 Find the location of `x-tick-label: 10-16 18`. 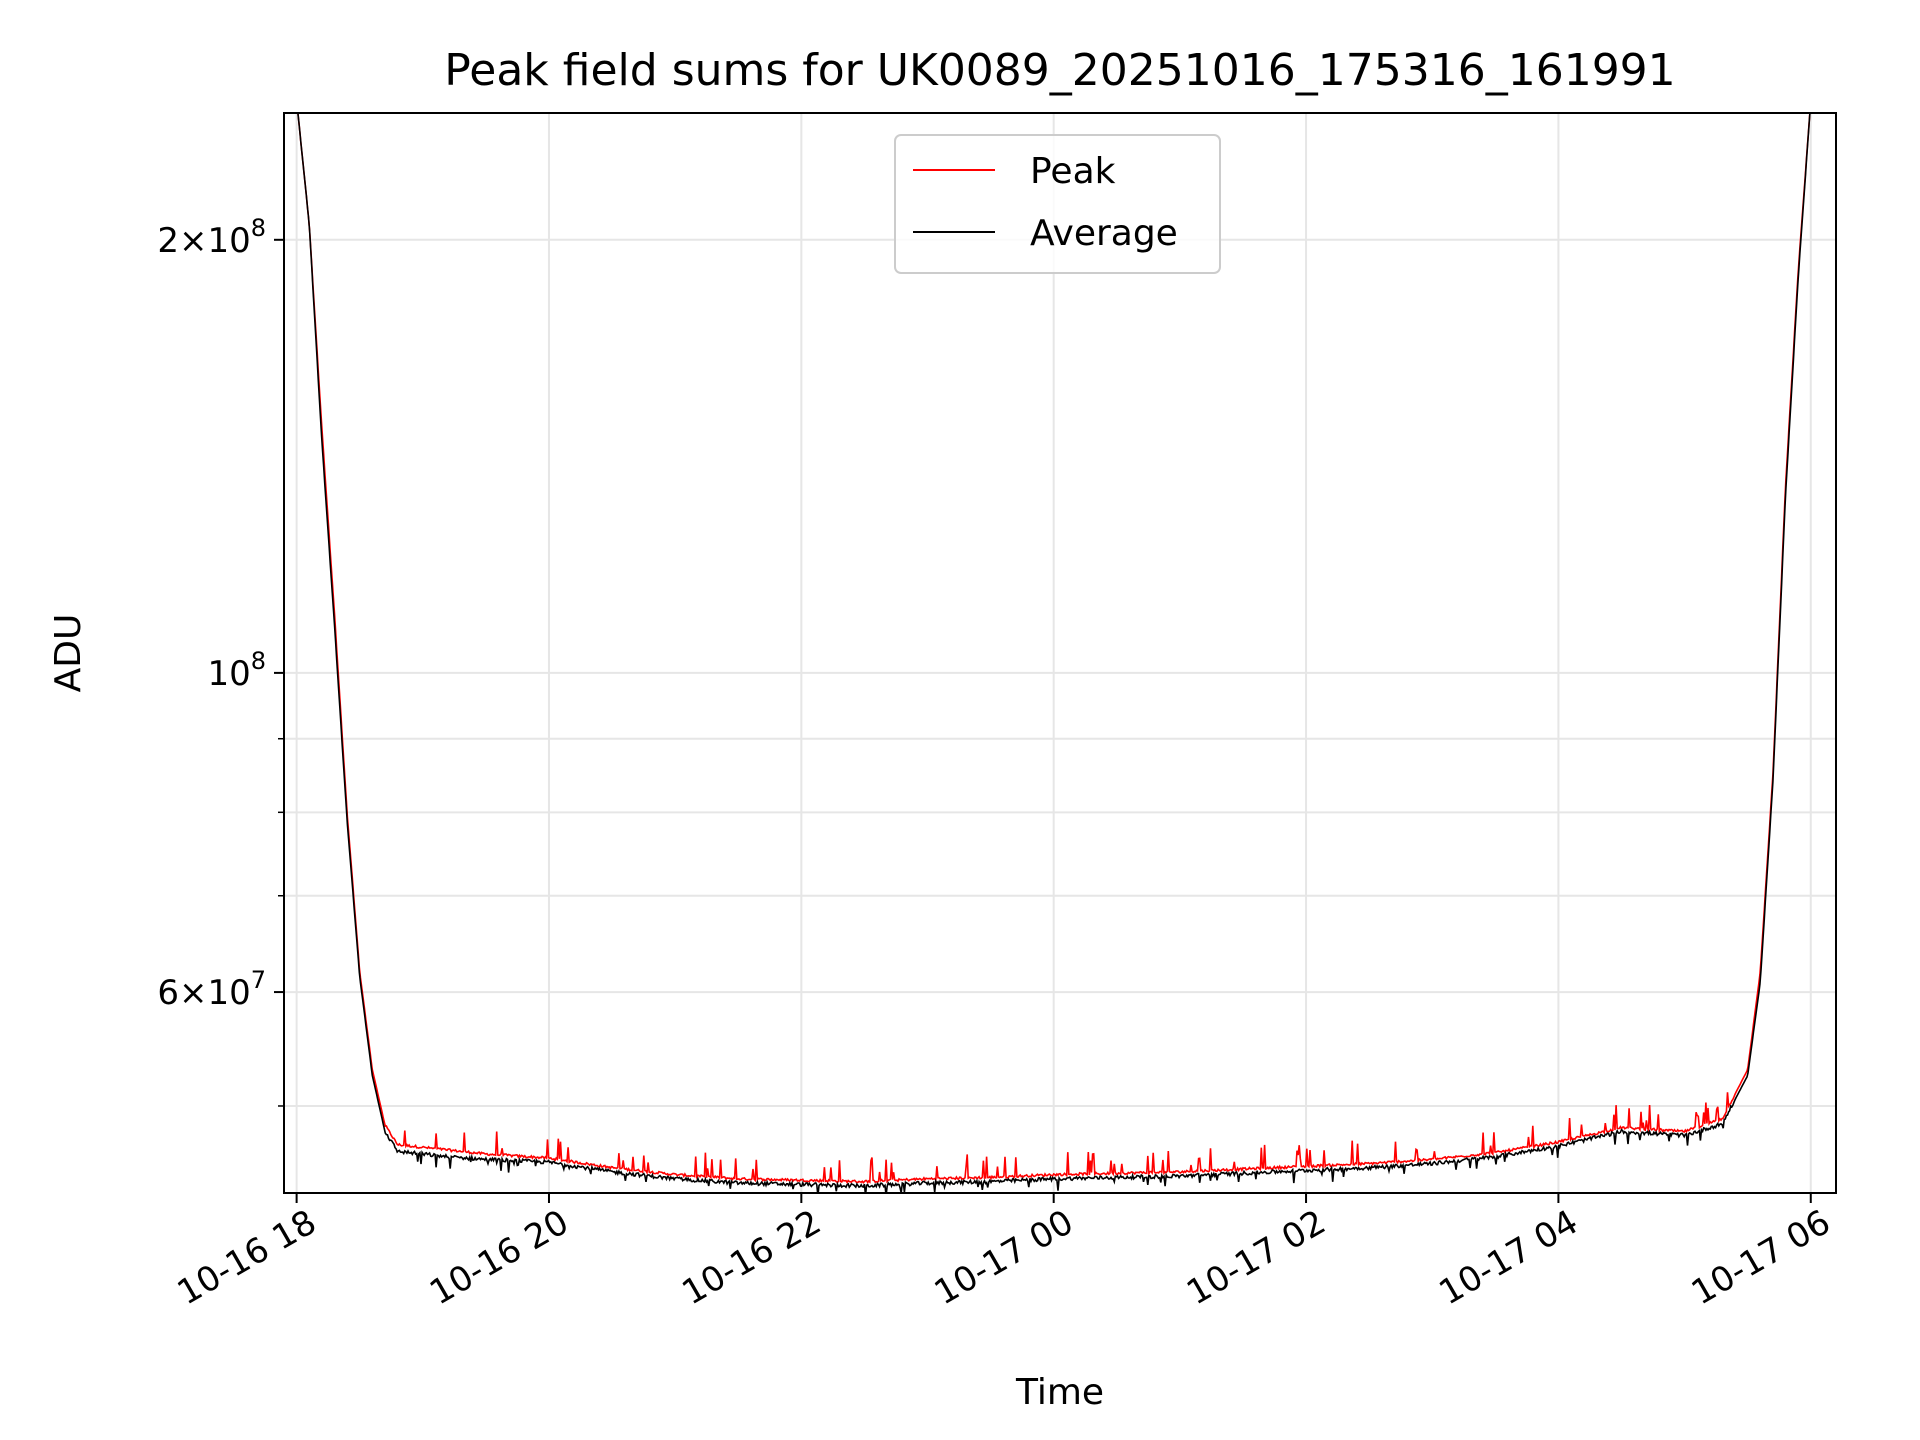

x-tick-label: 10-16 18 is located at coordinates (247, 1257).